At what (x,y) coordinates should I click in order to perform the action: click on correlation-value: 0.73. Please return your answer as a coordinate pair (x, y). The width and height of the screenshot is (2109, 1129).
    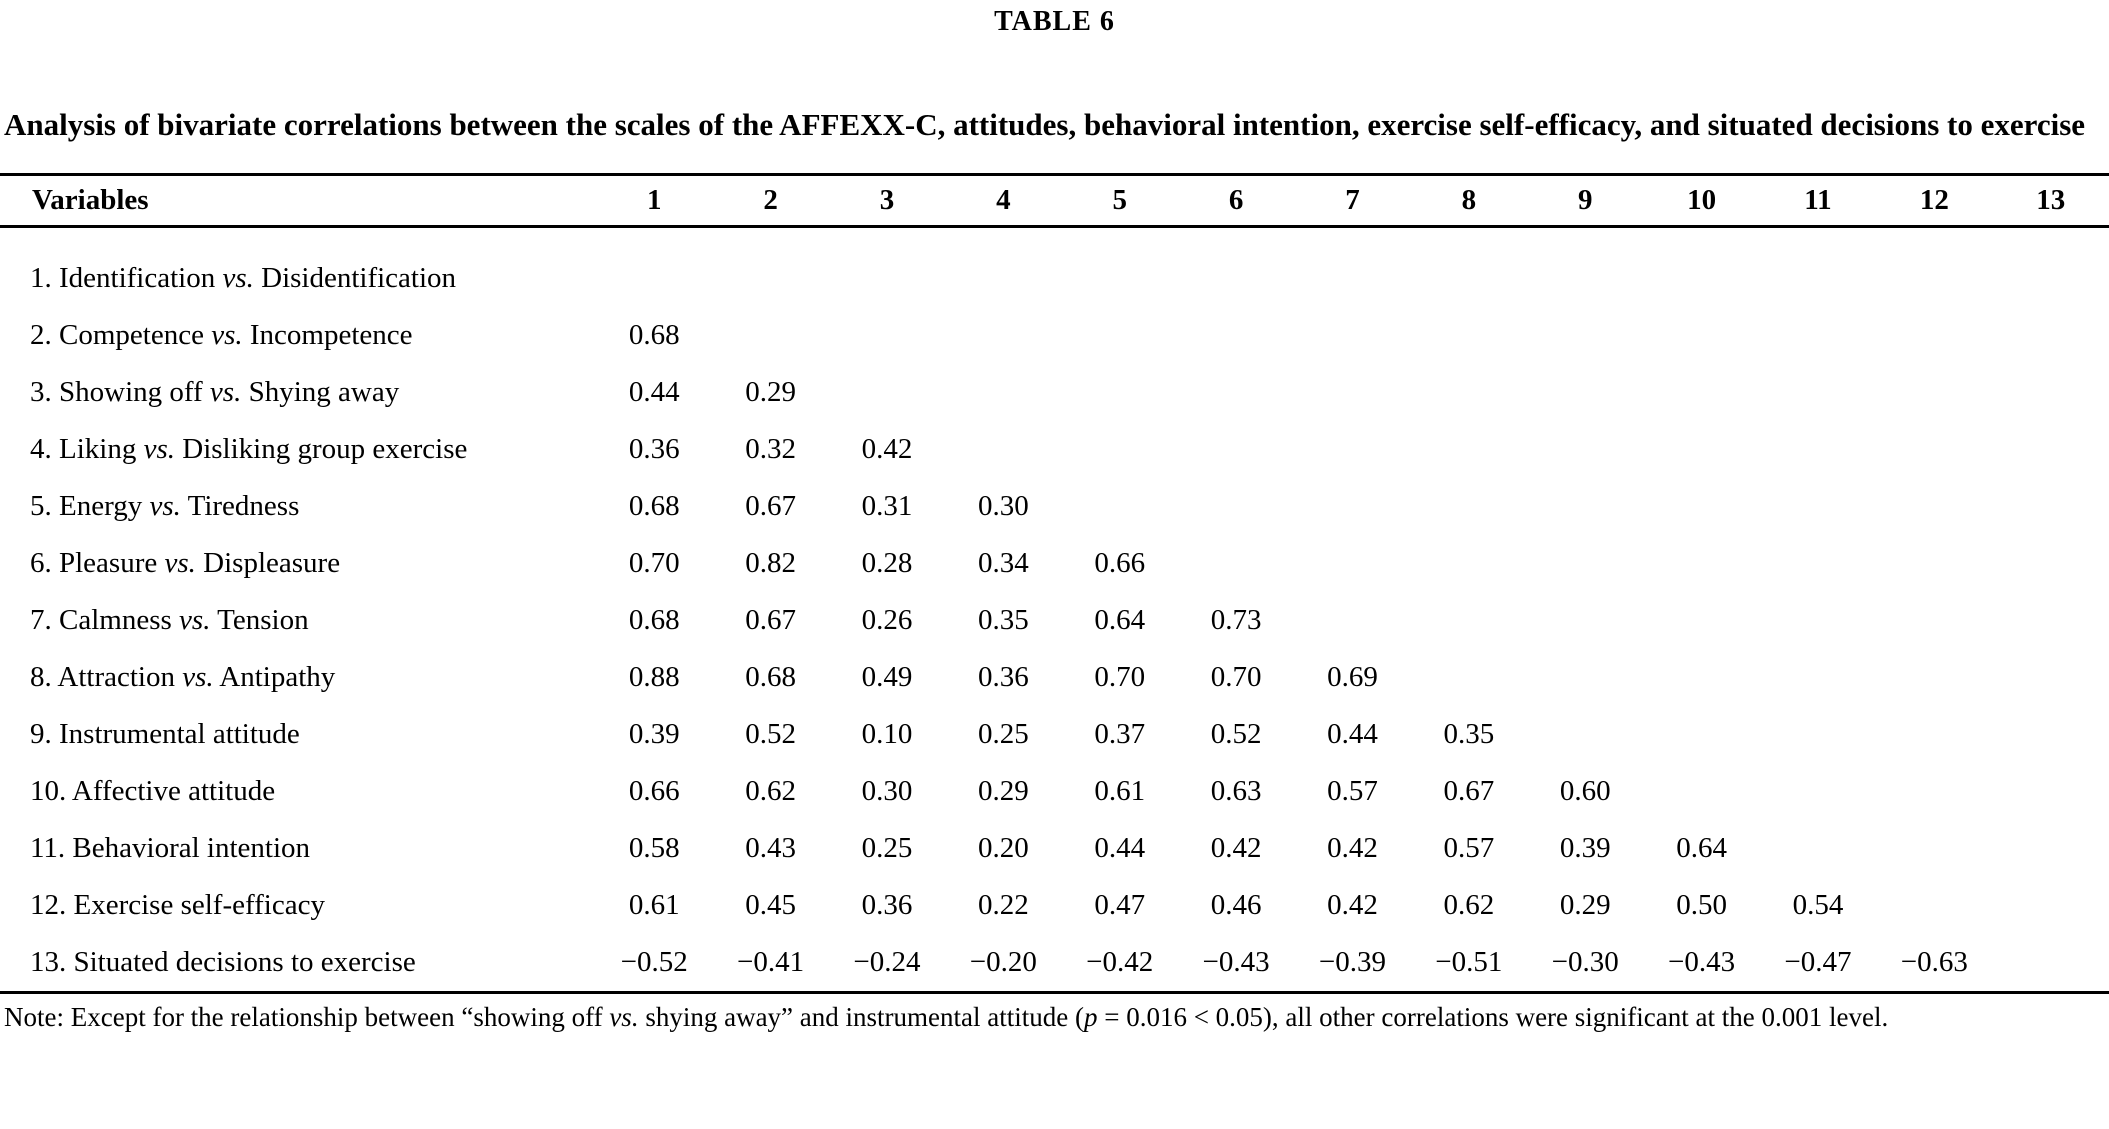
    Looking at the image, I should click on (1236, 620).